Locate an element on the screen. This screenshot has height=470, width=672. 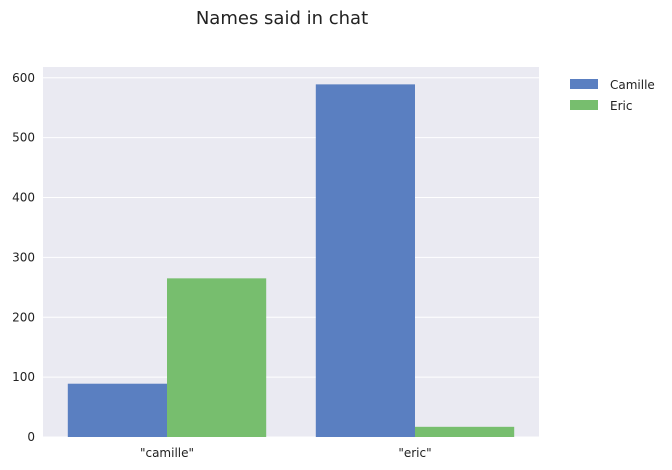
legend-swatch-eric is located at coordinates (584, 105).